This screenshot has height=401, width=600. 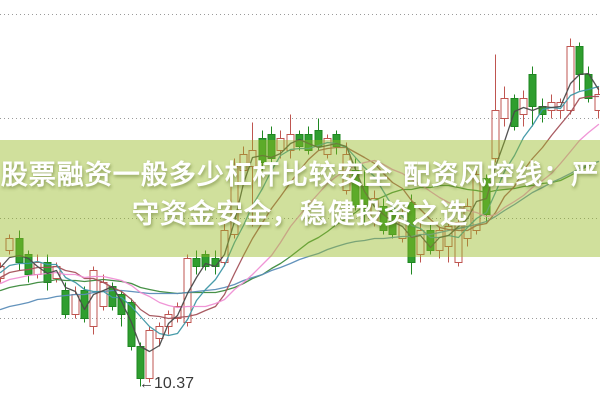 What do you see at coordinates (300, 214) in the screenshot?
I see `headline-line-2: 守资金安全，稳健投资之选` at bounding box center [300, 214].